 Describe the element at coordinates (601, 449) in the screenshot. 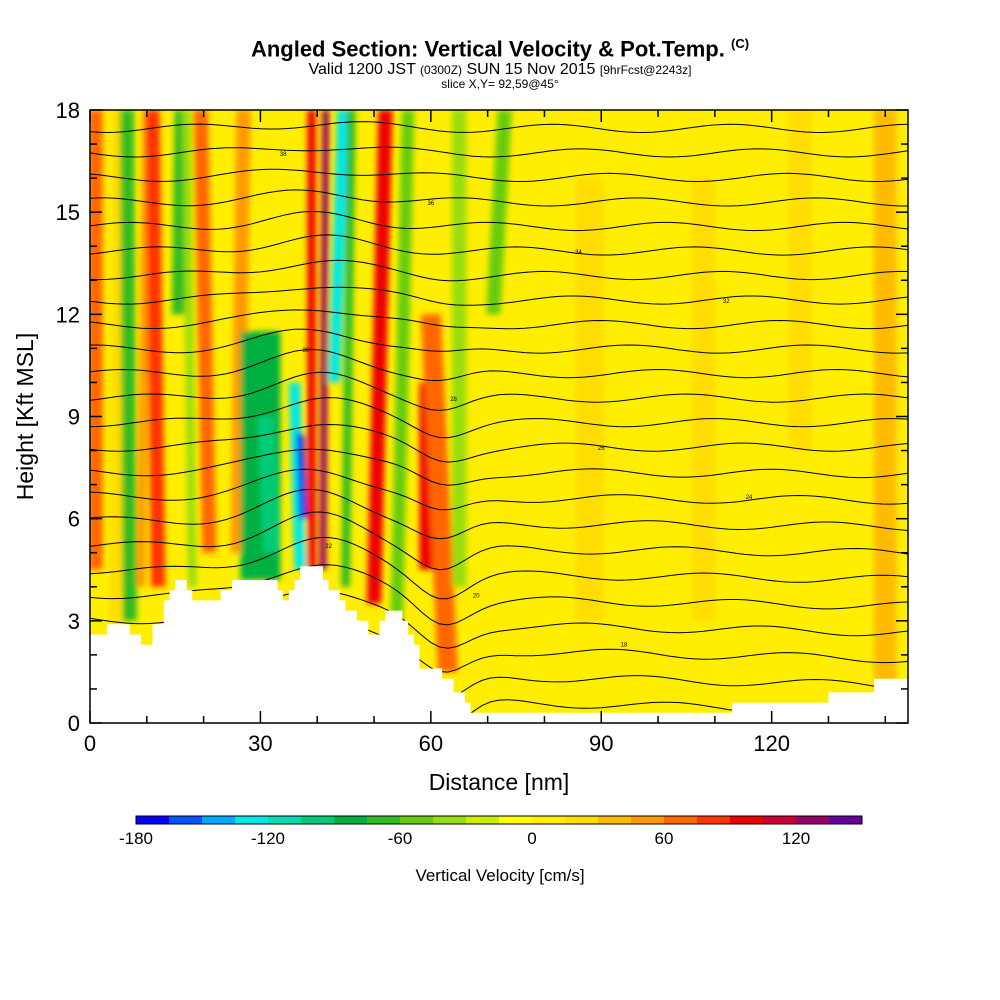

I see `isentrope-label: 26` at that location.